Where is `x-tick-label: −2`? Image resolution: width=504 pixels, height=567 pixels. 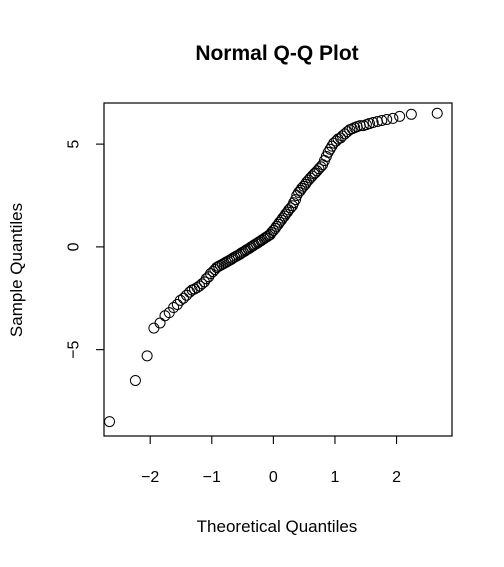 x-tick-label: −2 is located at coordinates (150, 477).